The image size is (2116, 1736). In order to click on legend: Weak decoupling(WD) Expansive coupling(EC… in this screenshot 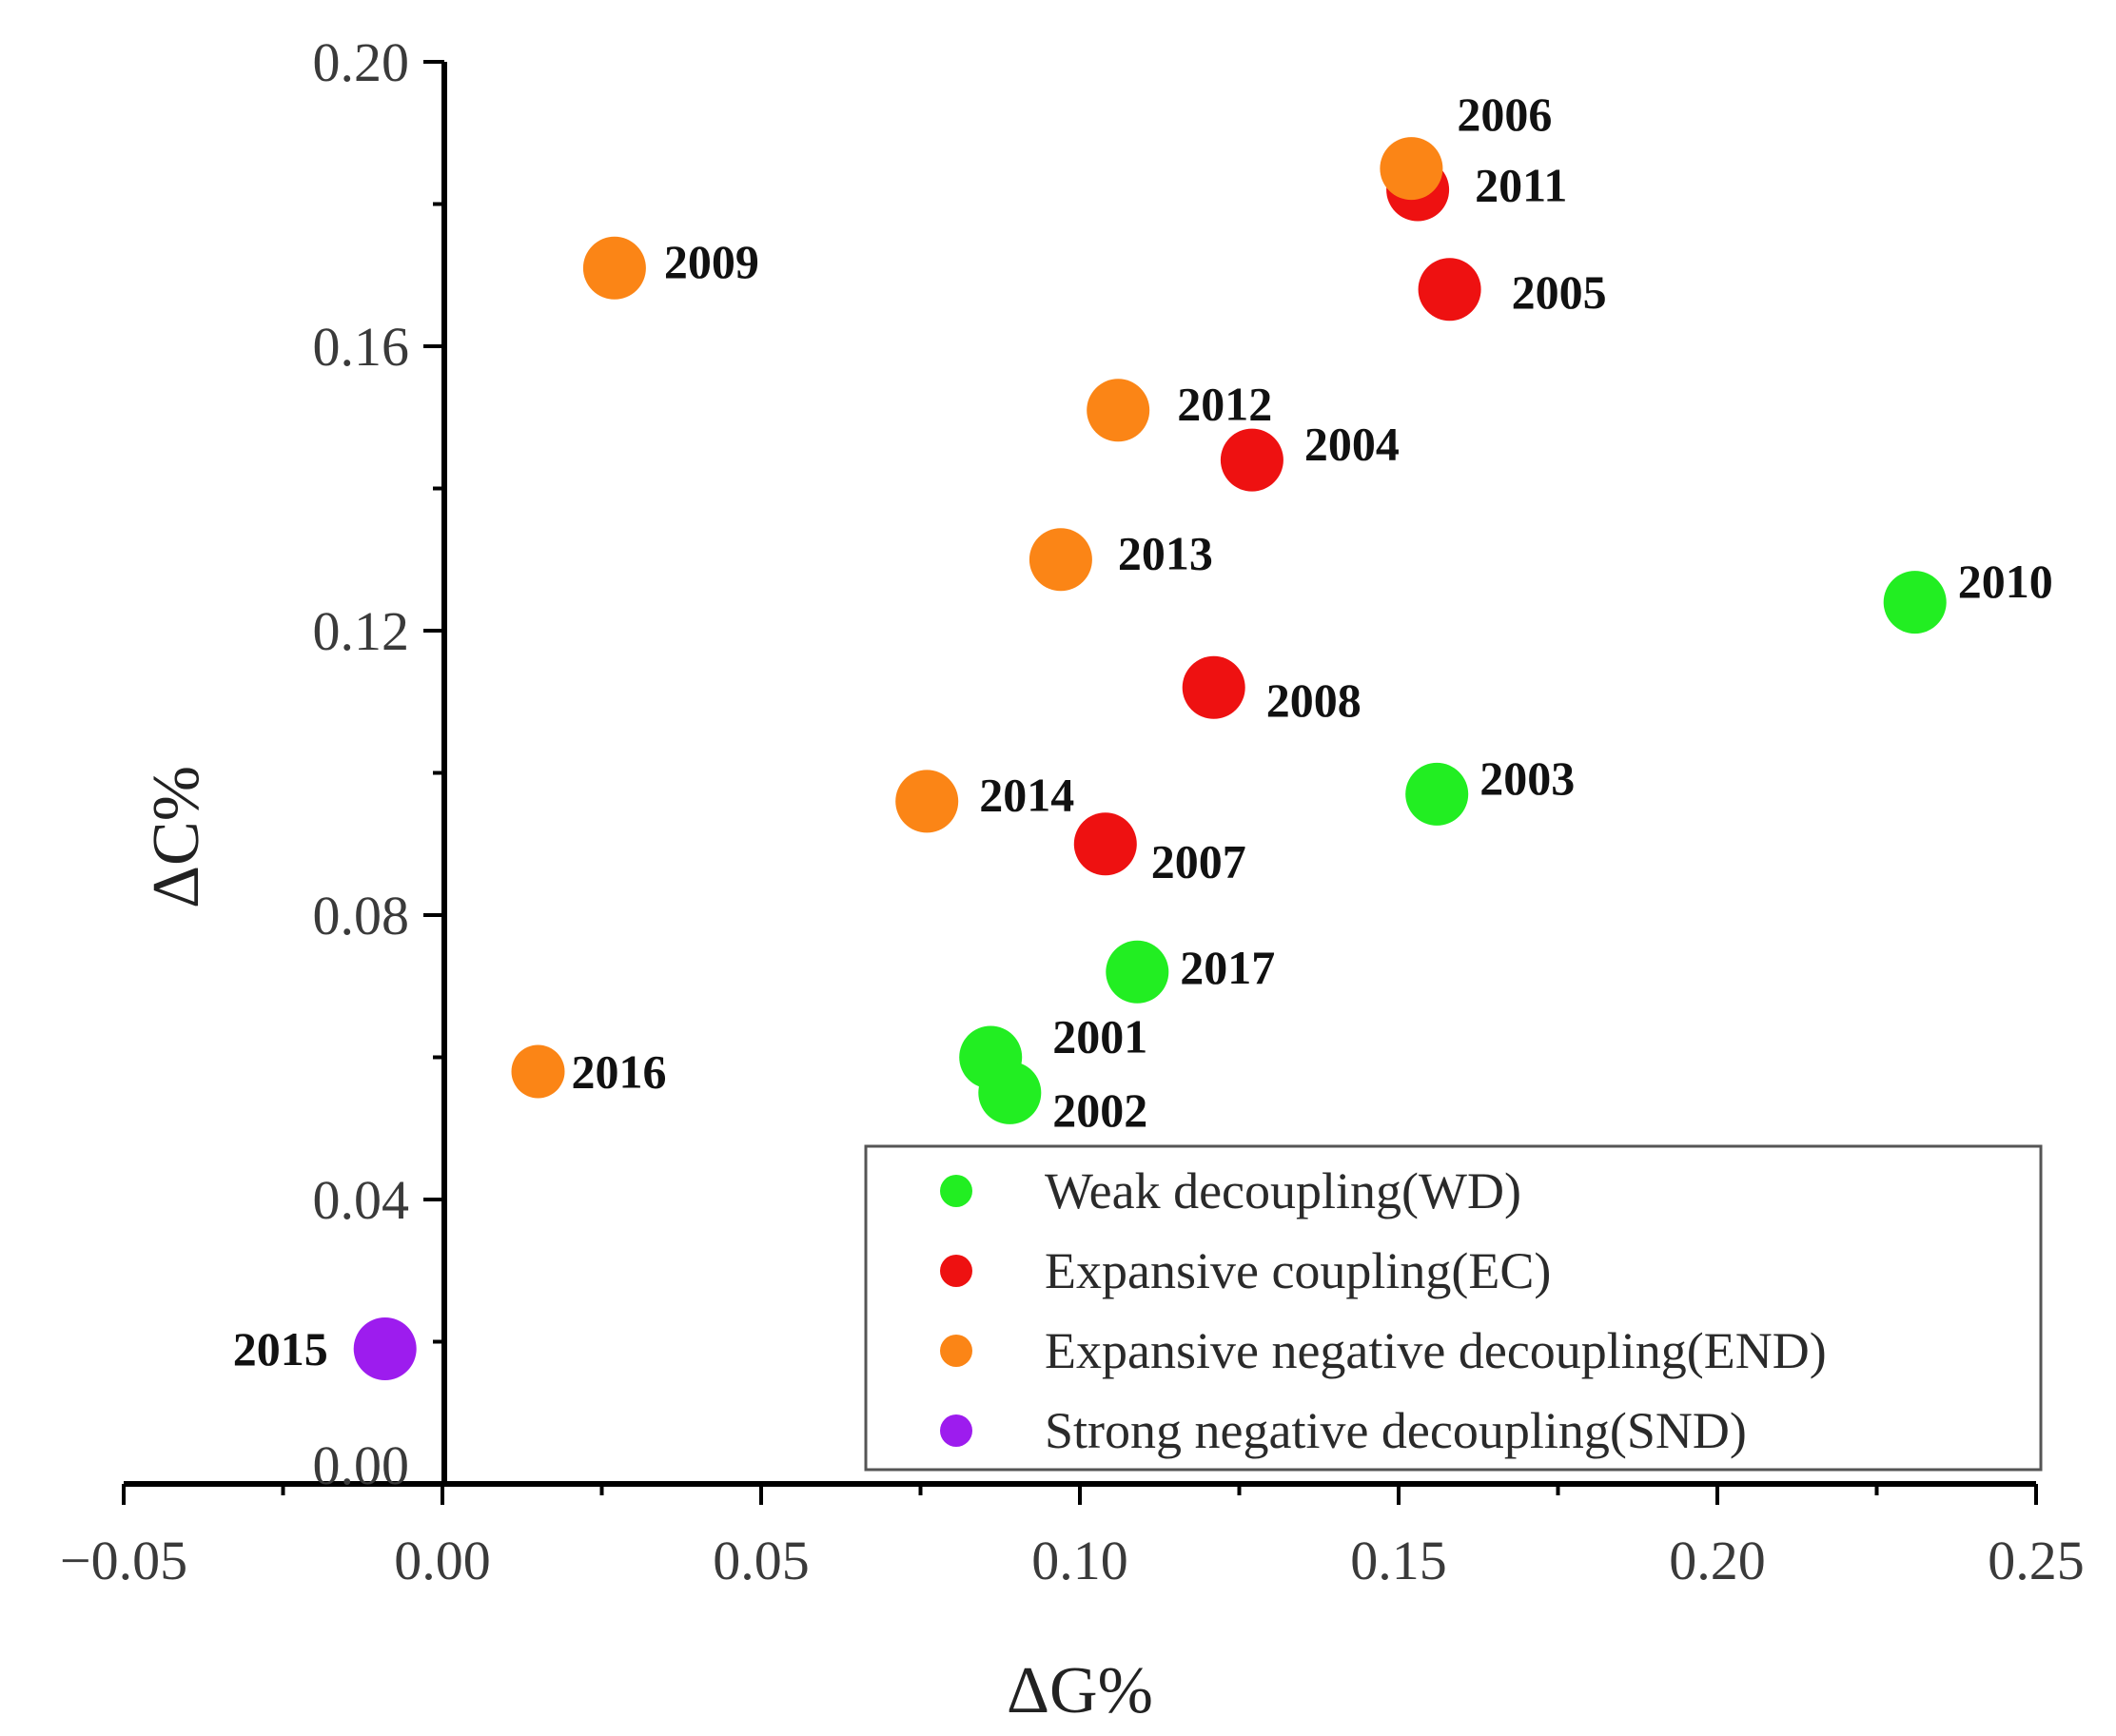, I will do `click(1453, 1308)`.